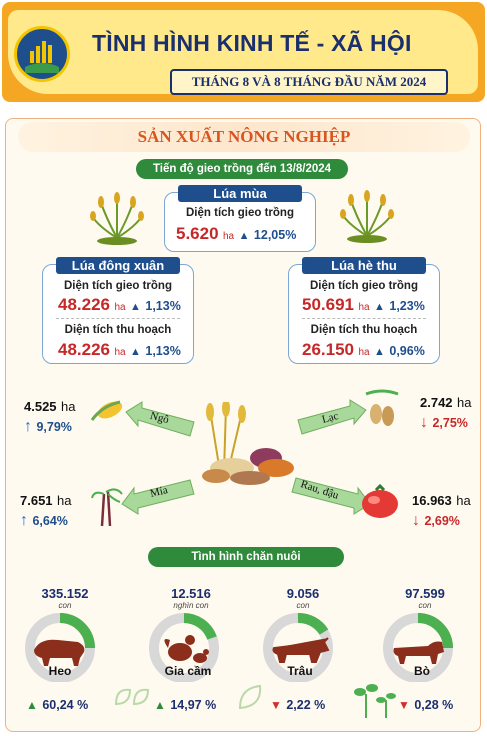  I want to click on bo-gauge, so click(418, 647).